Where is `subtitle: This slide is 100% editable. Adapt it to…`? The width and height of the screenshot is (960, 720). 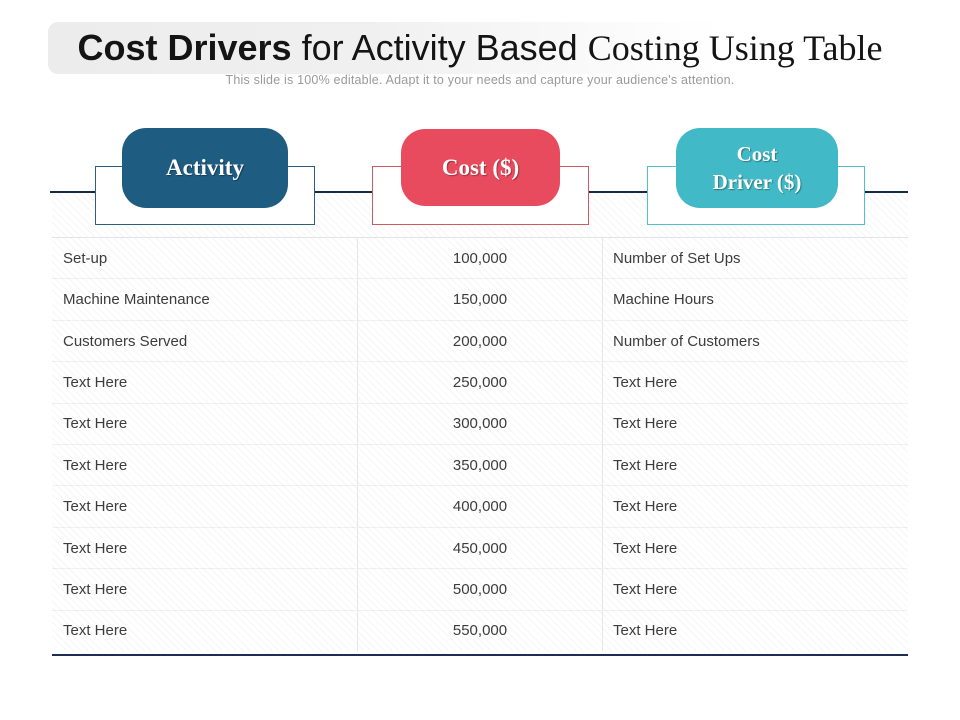 subtitle: This slide is 100% editable. Adapt it to… is located at coordinates (480, 80).